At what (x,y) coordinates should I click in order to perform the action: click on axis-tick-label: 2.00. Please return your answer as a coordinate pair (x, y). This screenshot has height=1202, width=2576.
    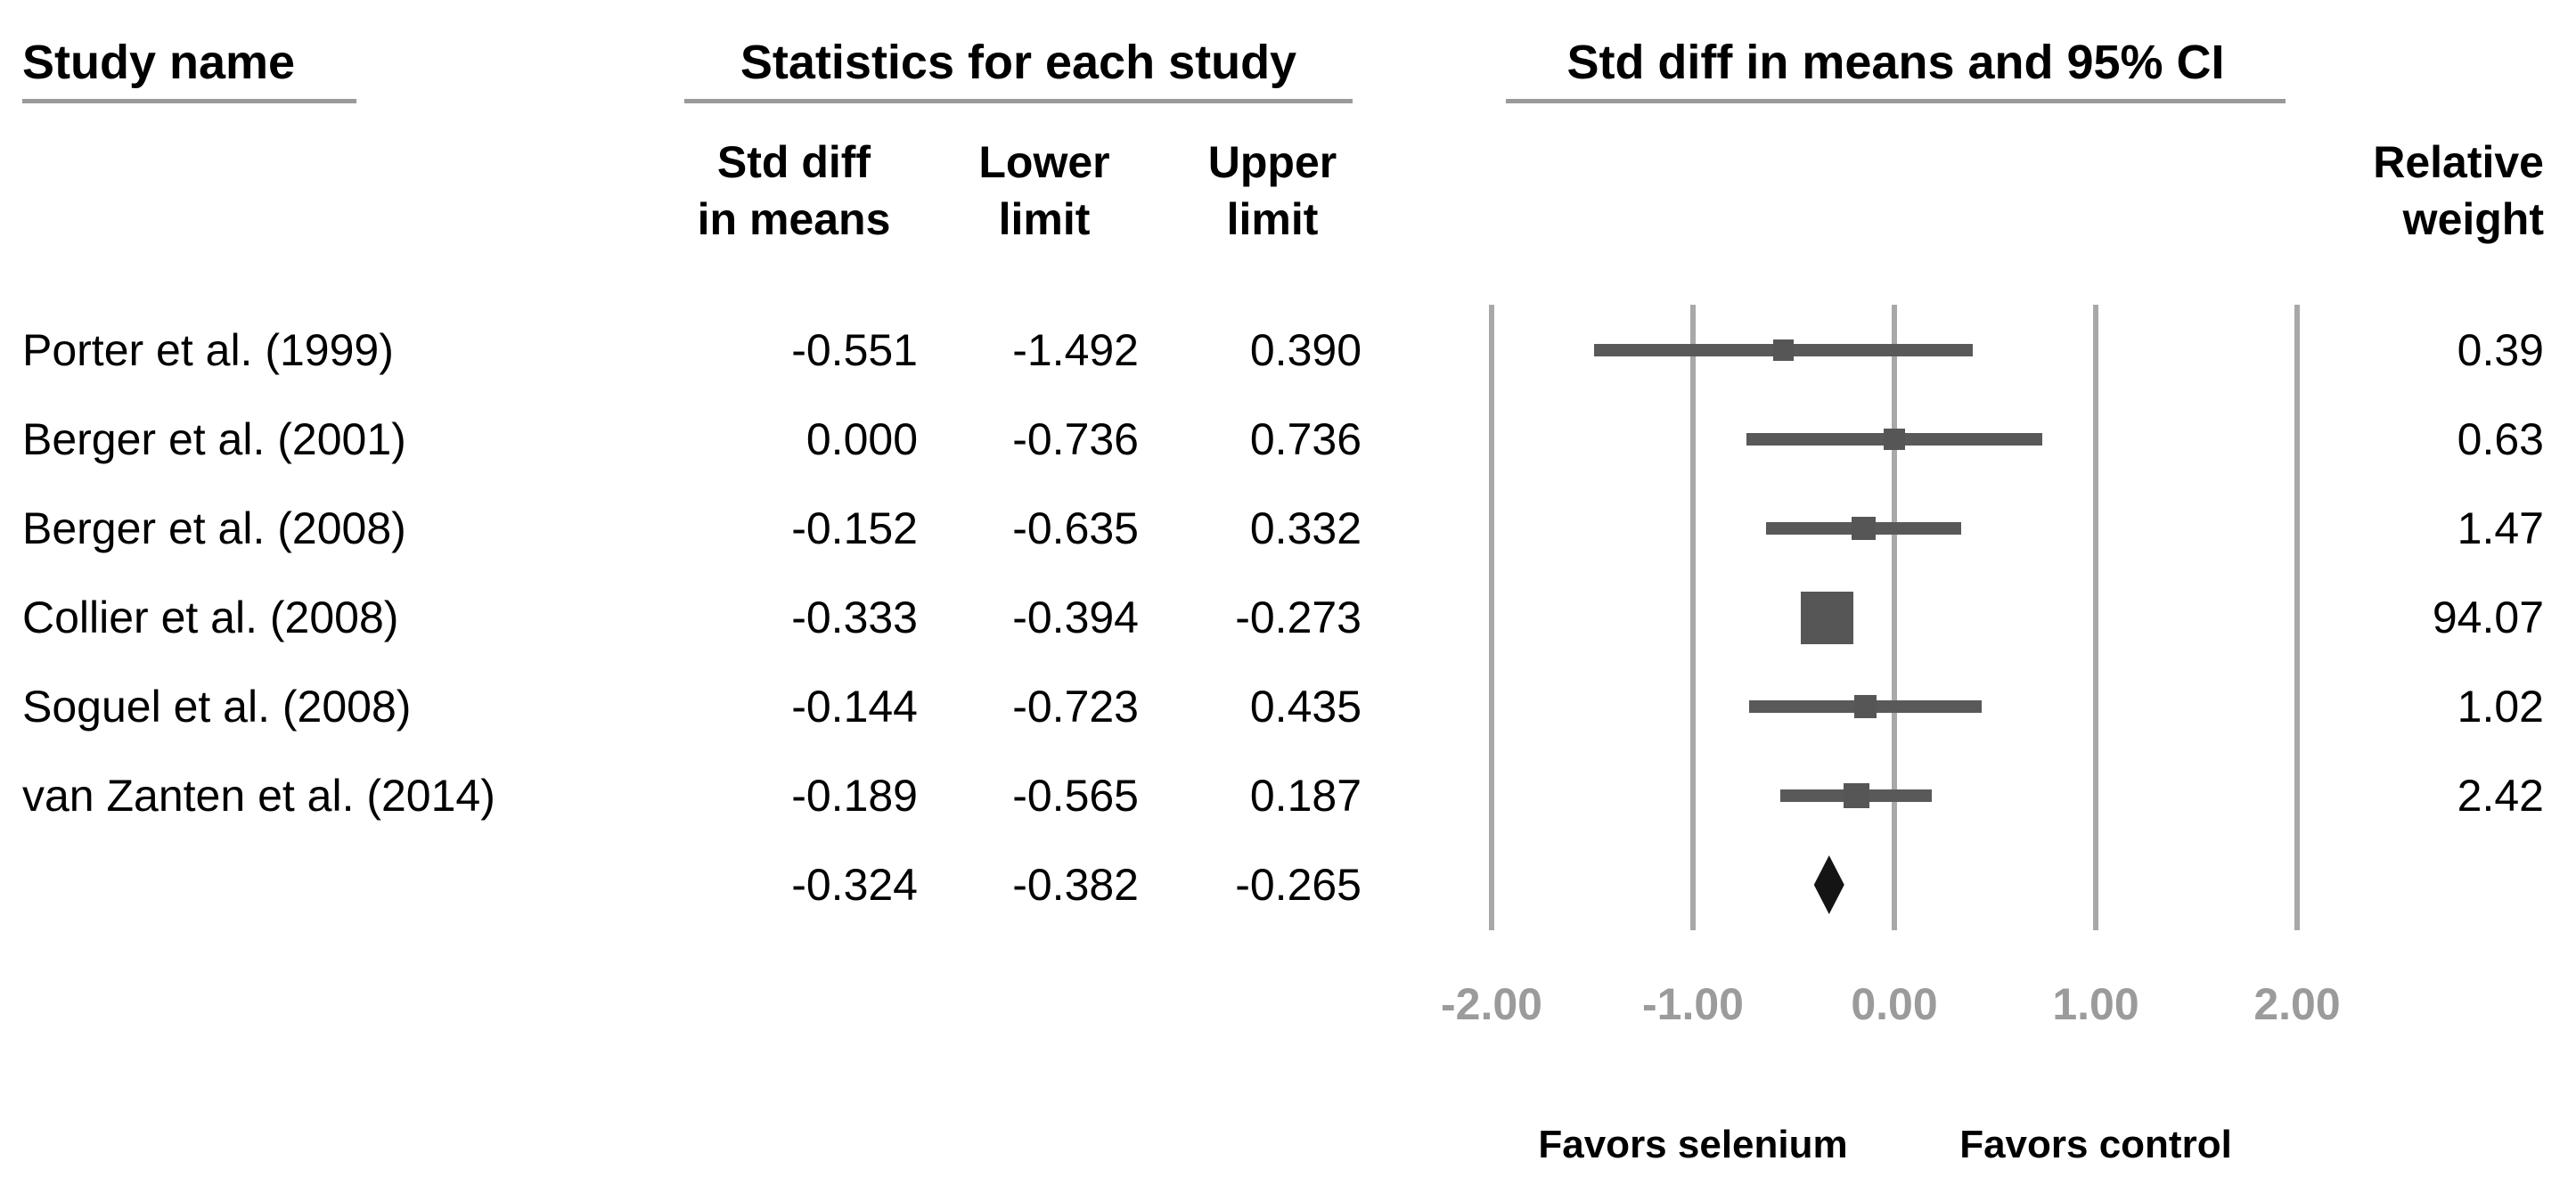
    Looking at the image, I should click on (2297, 1004).